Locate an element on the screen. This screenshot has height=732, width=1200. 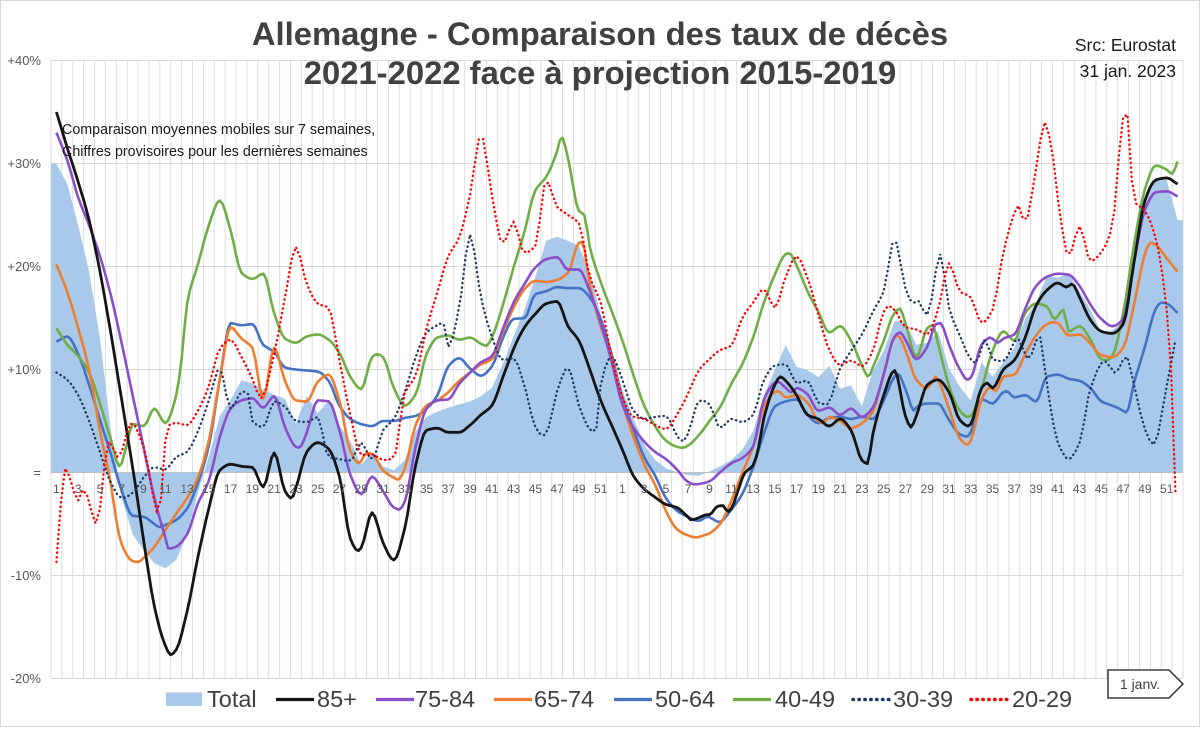
svg-text: 75-84 is located at coordinates (445, 699).